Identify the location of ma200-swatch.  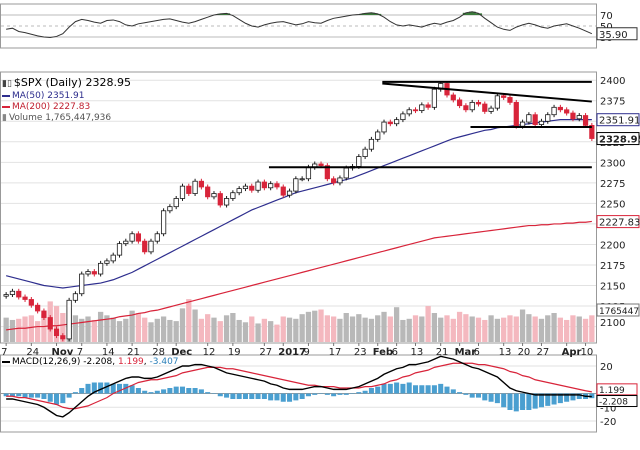
(6, 106).